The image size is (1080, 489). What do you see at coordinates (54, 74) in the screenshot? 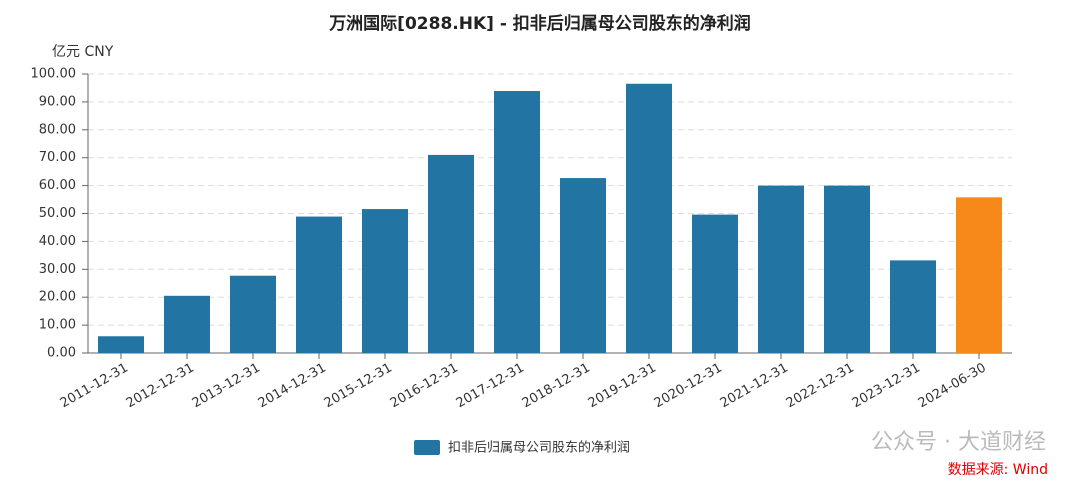
I see `y-tick-label: 100.00` at bounding box center [54, 74].